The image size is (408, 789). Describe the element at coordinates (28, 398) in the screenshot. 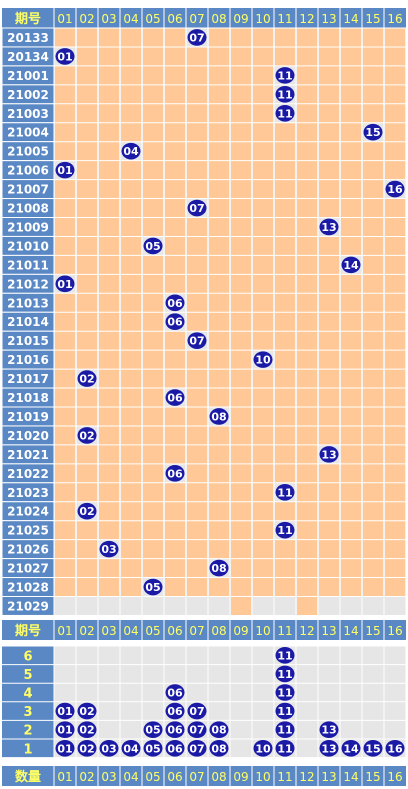

I see `period-label: 21018` at that location.